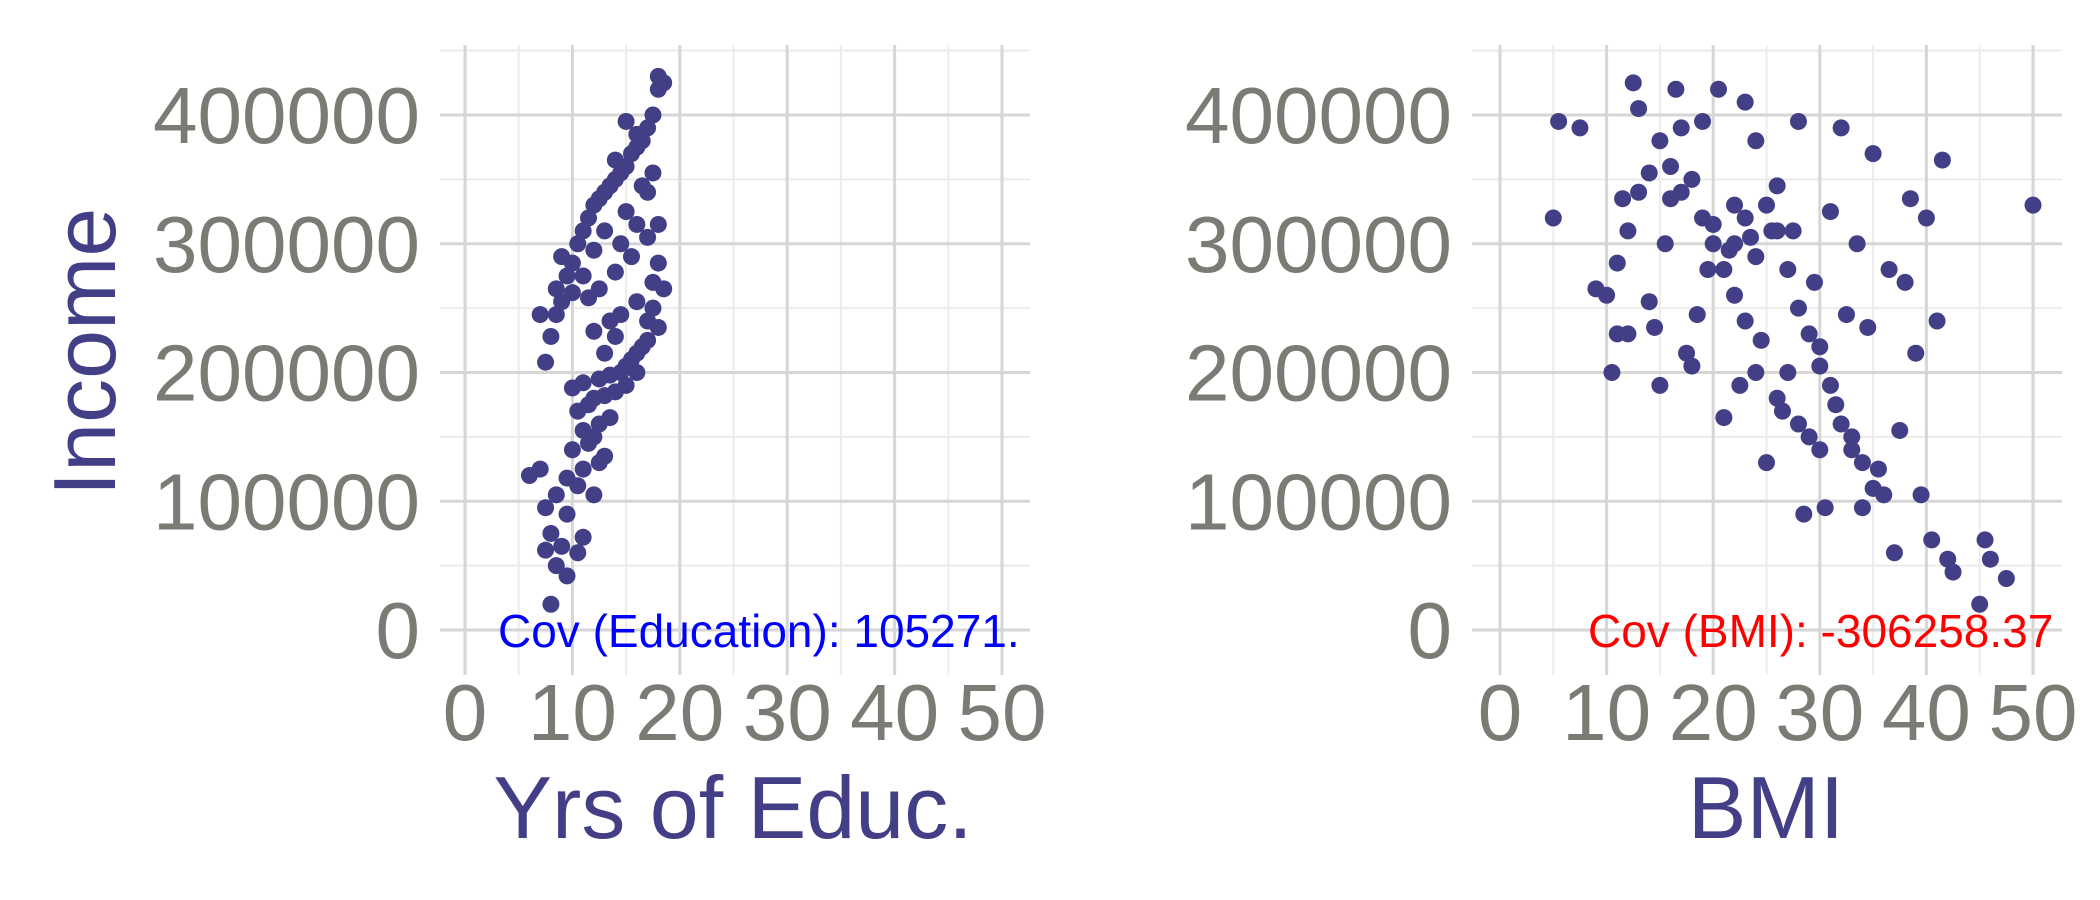 Image resolution: width=2100 pixels, height=900 pixels. What do you see at coordinates (1820, 631) in the screenshot?
I see `covariance-label: Cov (BMI): -306258.37` at bounding box center [1820, 631].